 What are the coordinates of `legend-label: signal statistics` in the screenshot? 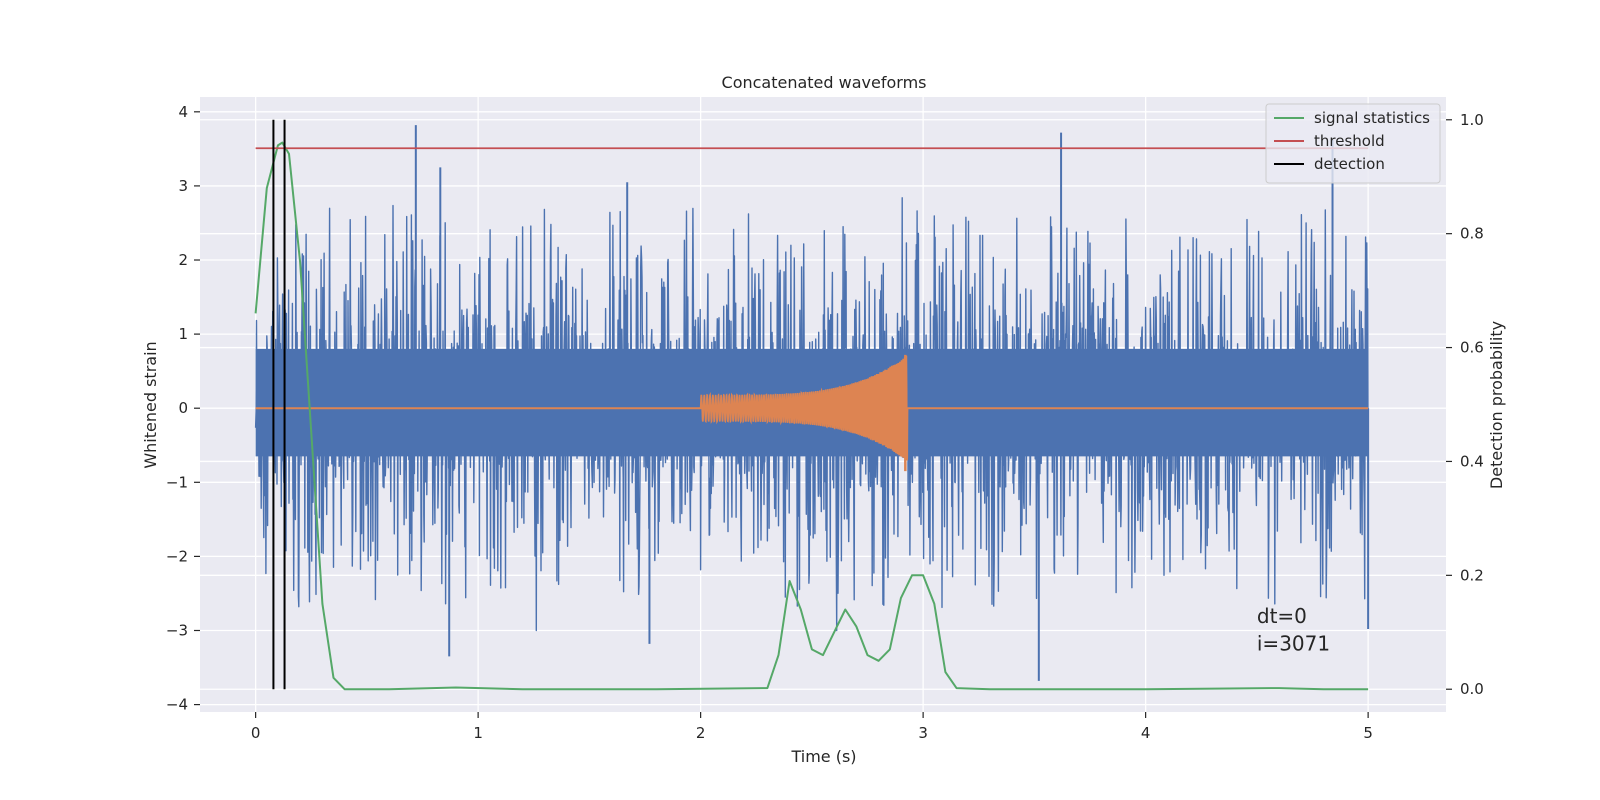 It's located at (1372, 118).